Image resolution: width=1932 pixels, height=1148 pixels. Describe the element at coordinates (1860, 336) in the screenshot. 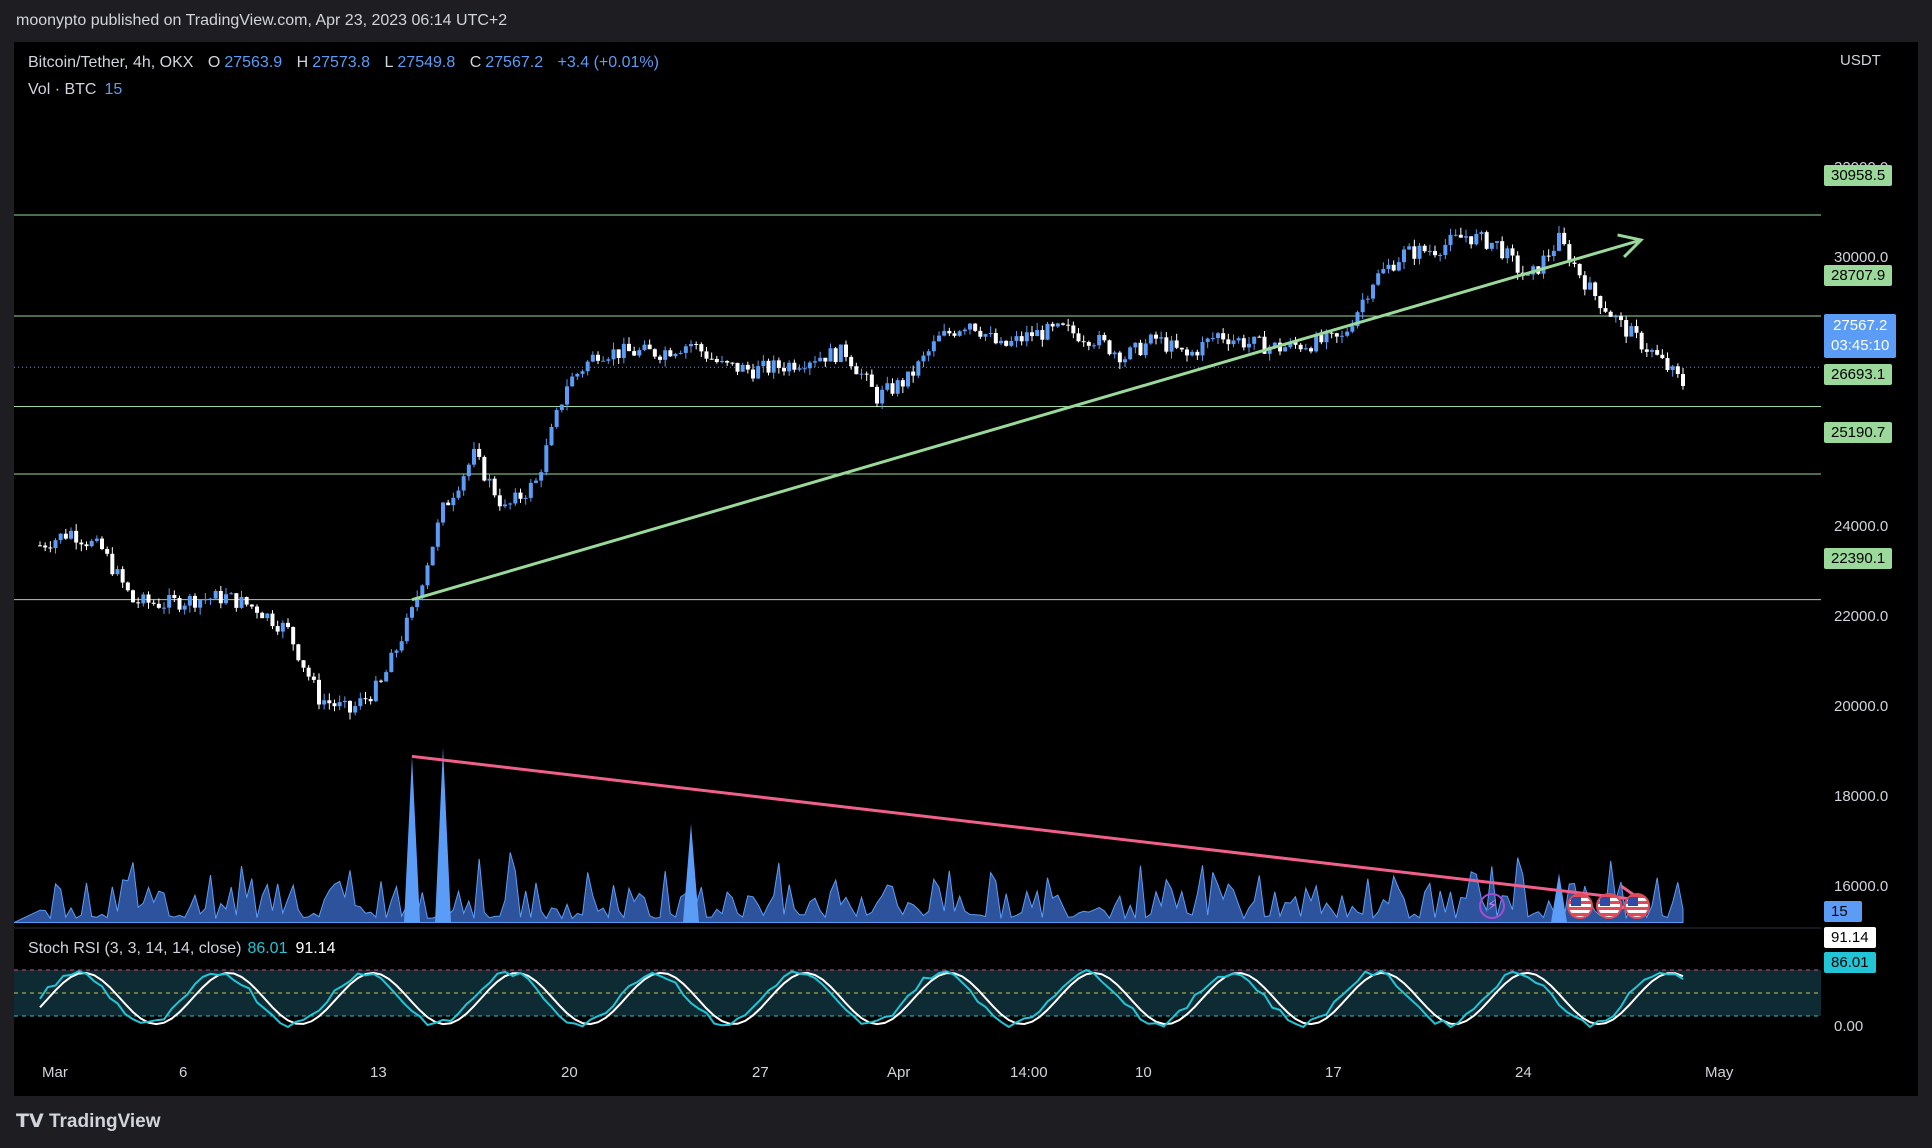

I see `last-price-badge: 27567.2 03:45:10` at that location.